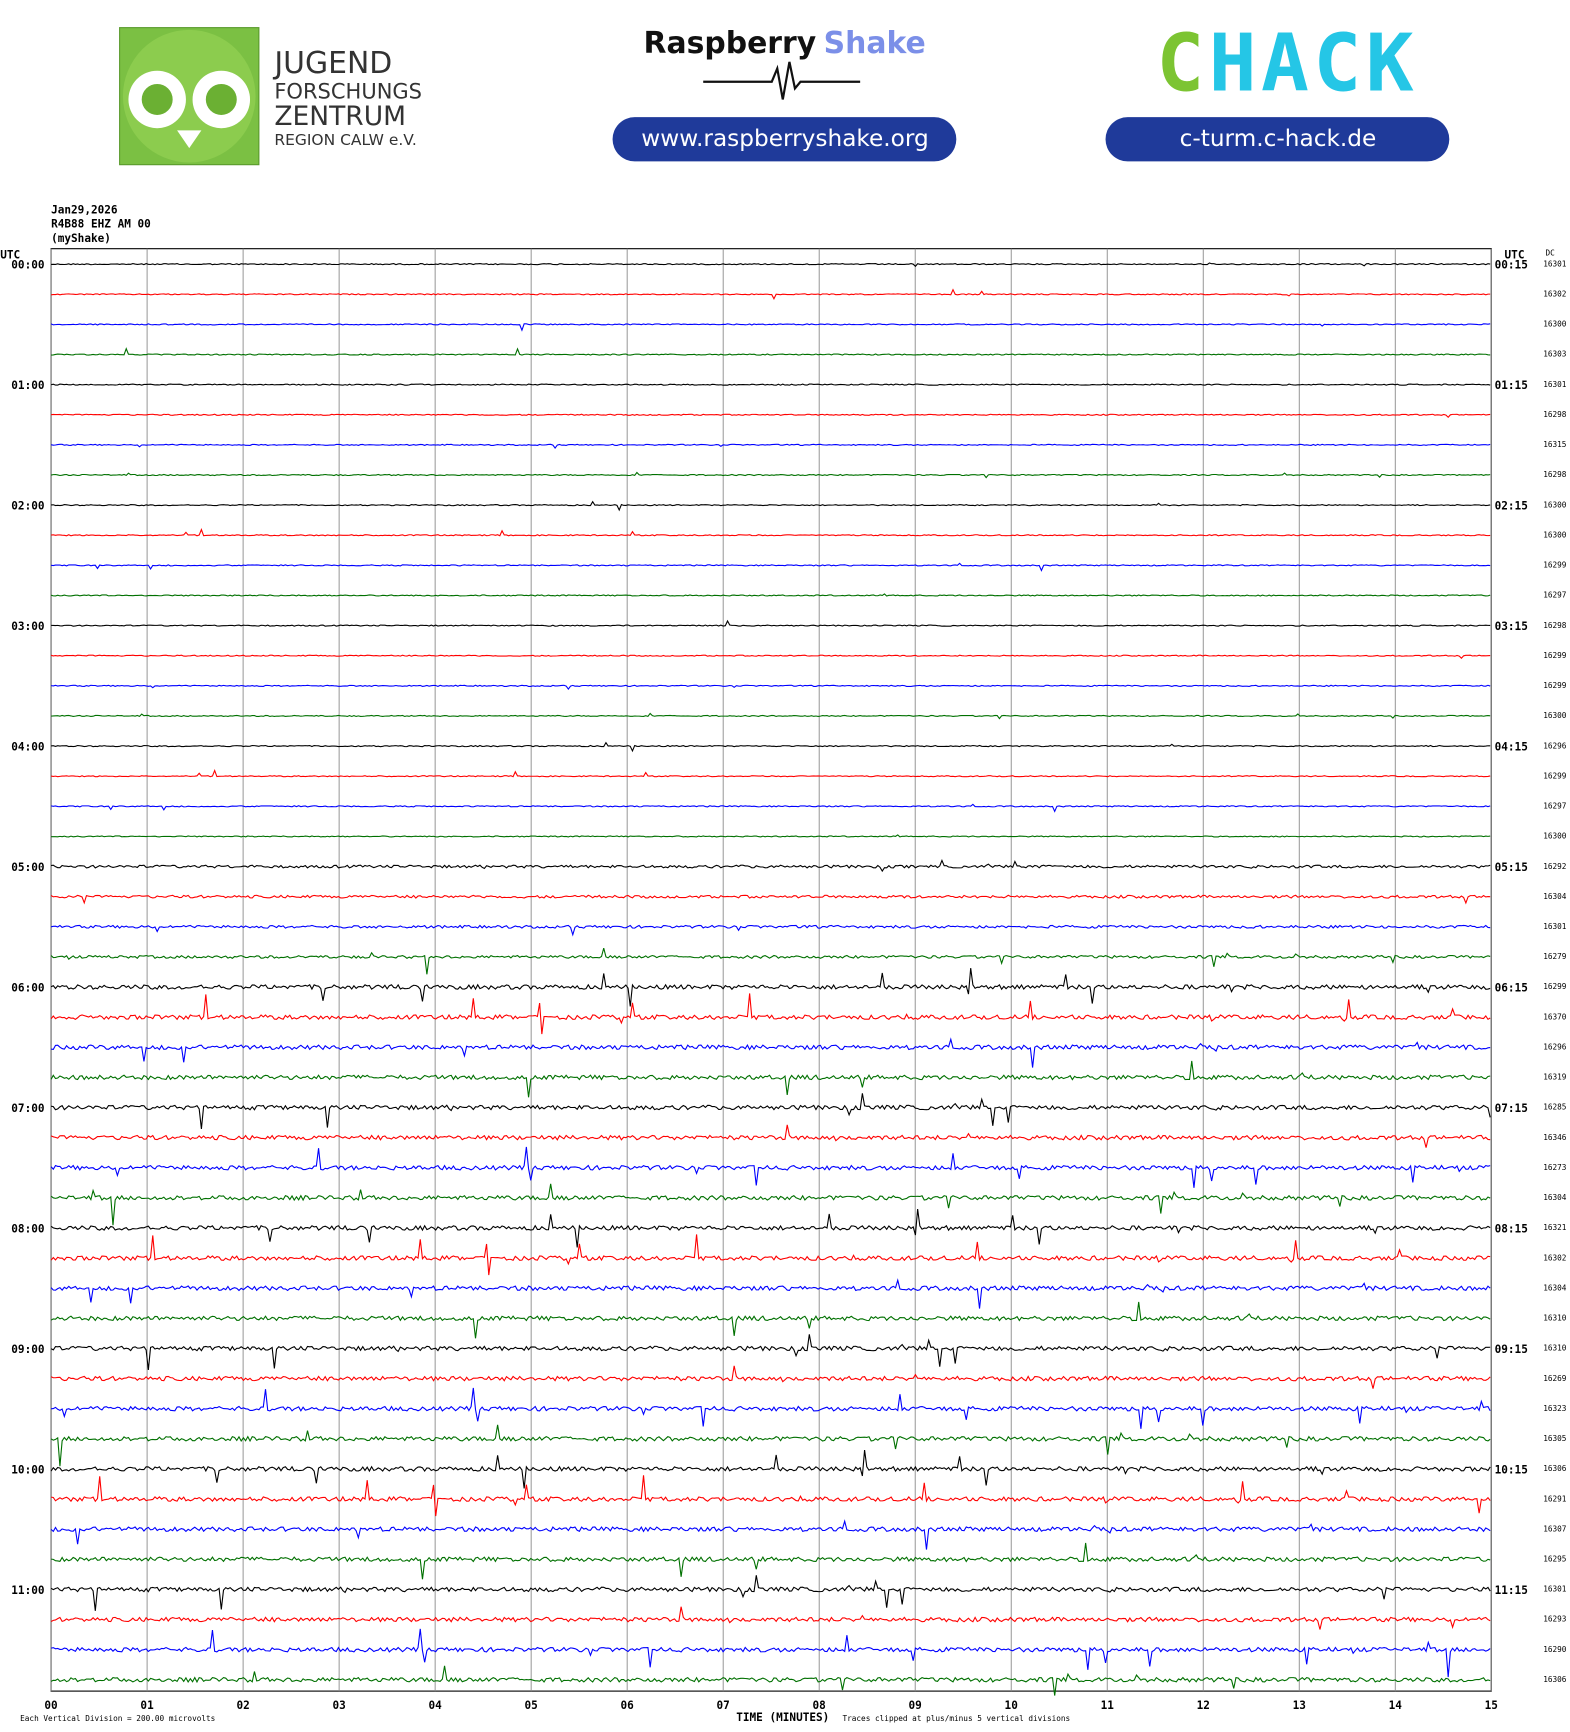  What do you see at coordinates (1555, 595) in the screenshot?
I see `dc-value: 16297` at bounding box center [1555, 595].